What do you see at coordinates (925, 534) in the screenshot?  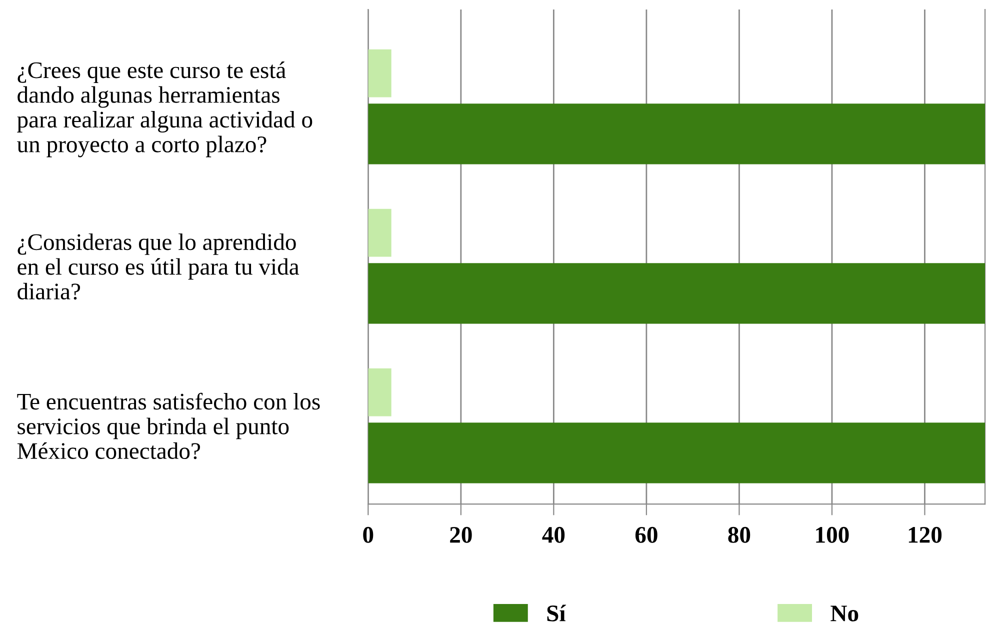 I see `x-tick-label: 120` at bounding box center [925, 534].